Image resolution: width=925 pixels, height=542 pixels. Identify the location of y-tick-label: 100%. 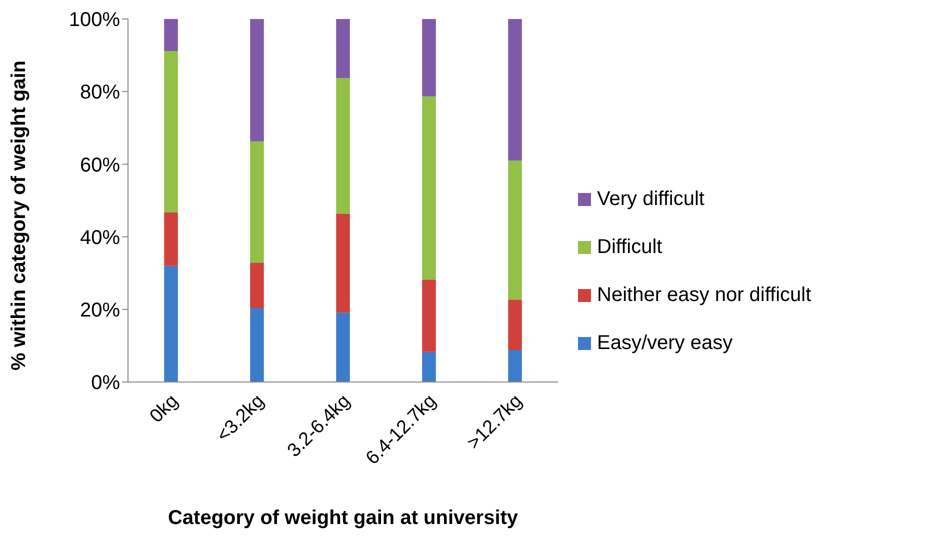
(94, 20).